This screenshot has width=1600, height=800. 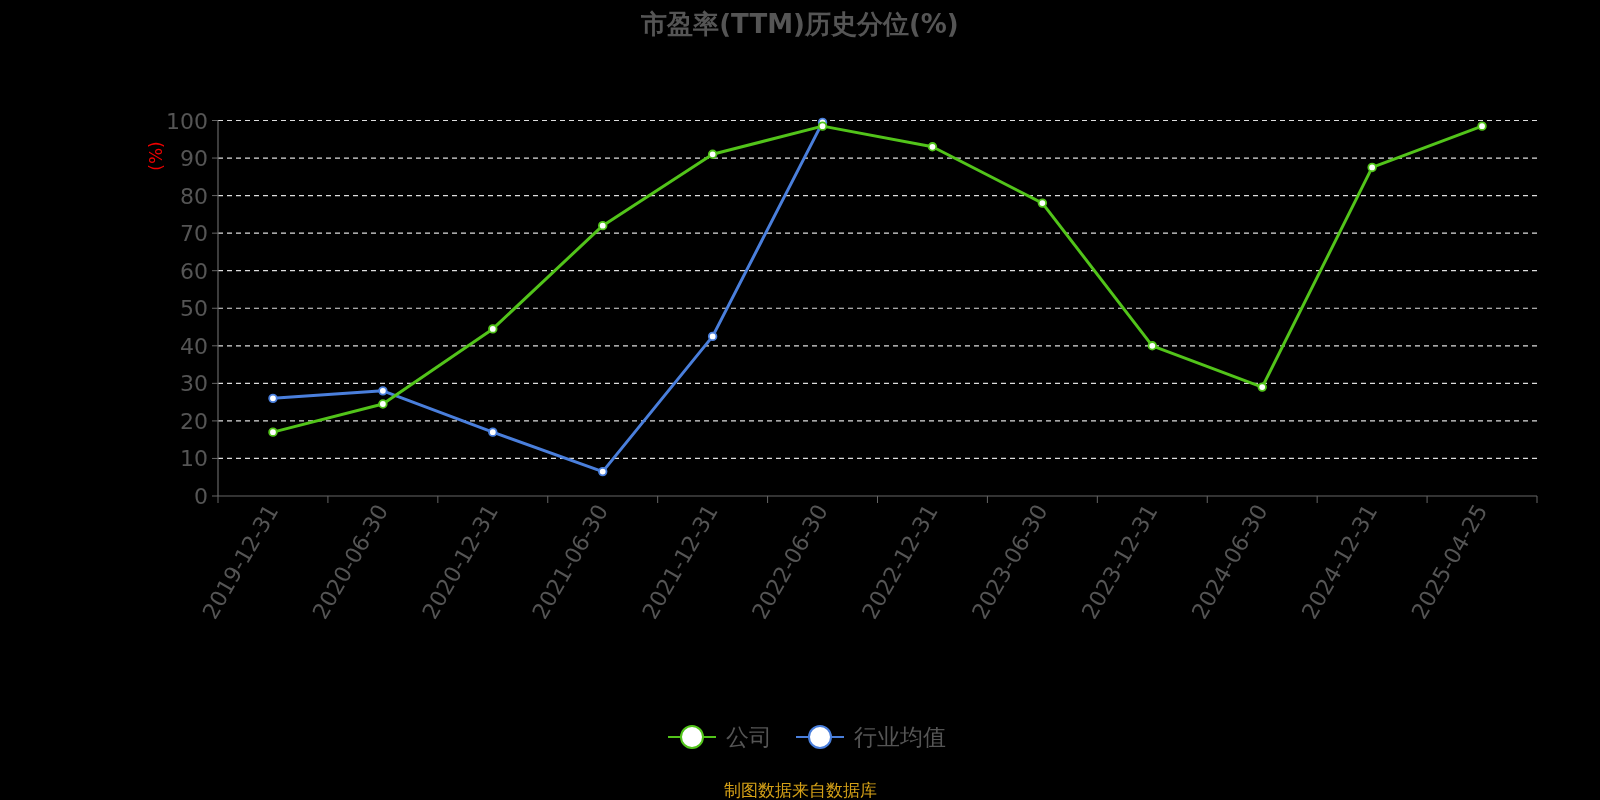 I want to click on chart-title: 市盈率(TTM)历史分位(%), so click(x=799, y=24).